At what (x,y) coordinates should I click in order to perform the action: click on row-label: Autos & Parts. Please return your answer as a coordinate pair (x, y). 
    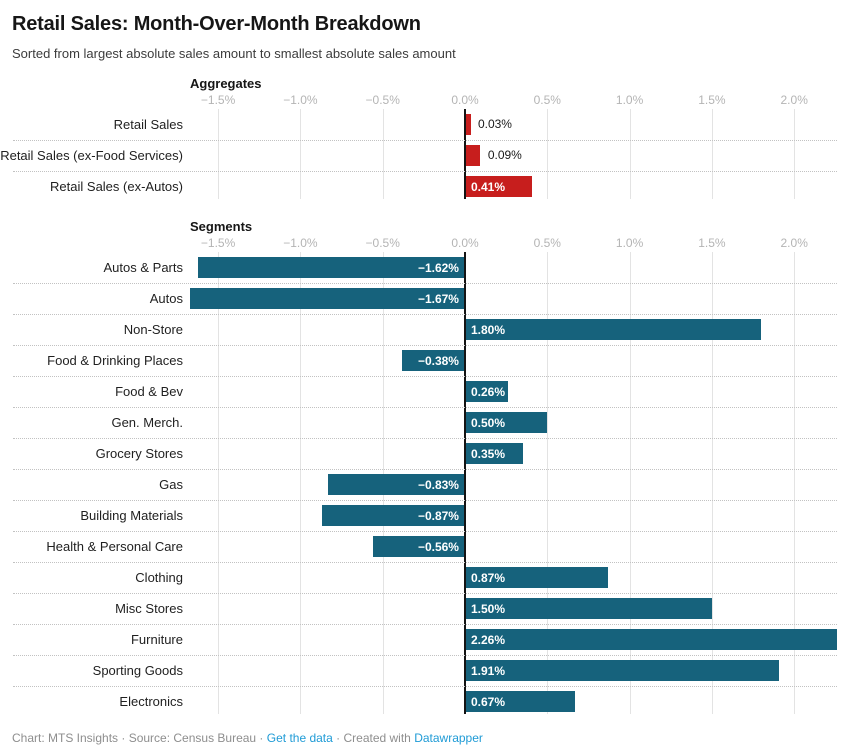
    Looking at the image, I should click on (143, 267).